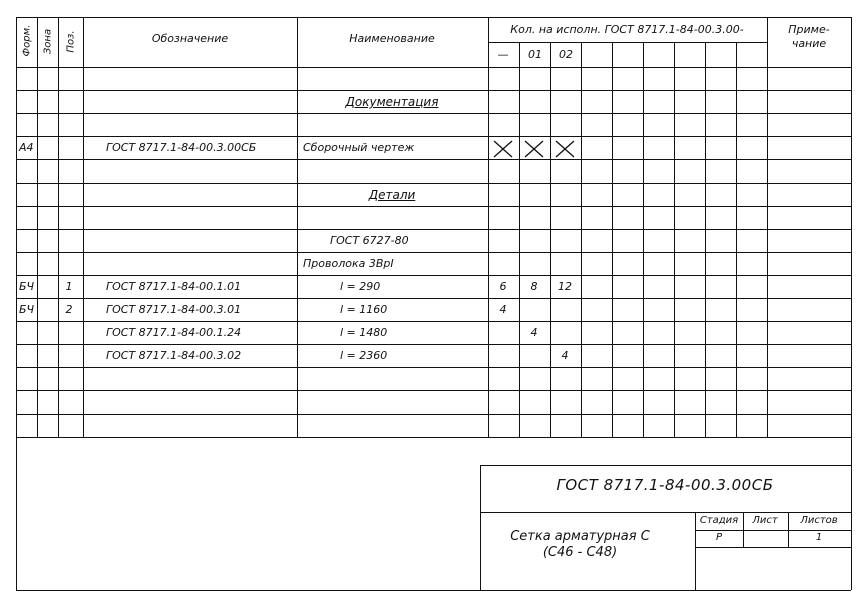 This screenshot has height=604, width=861. I want to click on stage-value: Р, so click(719, 537).